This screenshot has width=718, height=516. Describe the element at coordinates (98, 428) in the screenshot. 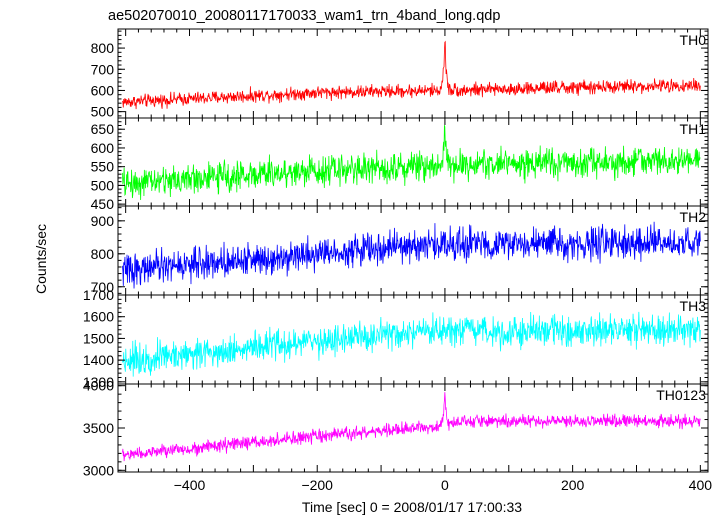

I see `y-tick-label: 3500` at that location.